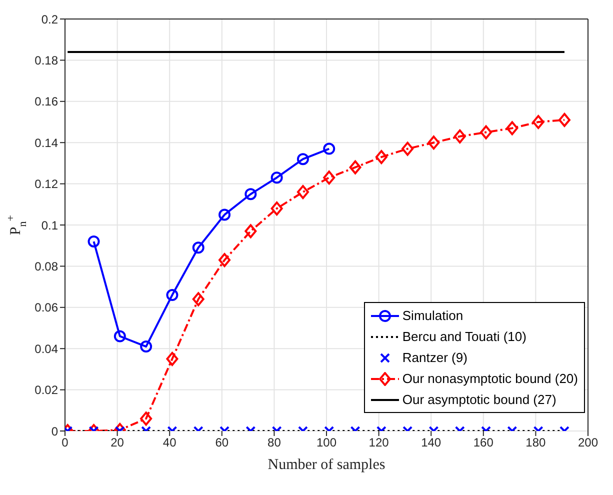 Image resolution: width=613 pixels, height=495 pixels. Describe the element at coordinates (46, 349) in the screenshot. I see `y-tick-label: 0.04` at that location.